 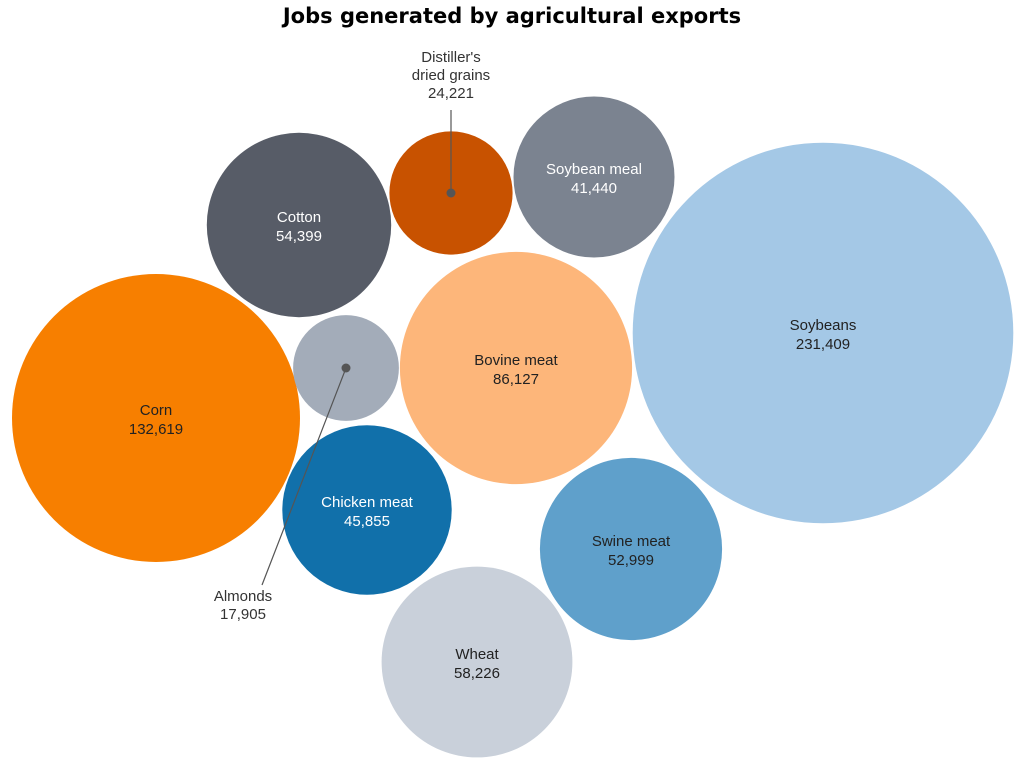 I want to click on callout-dot-distillers-dried-grains, so click(x=451, y=193).